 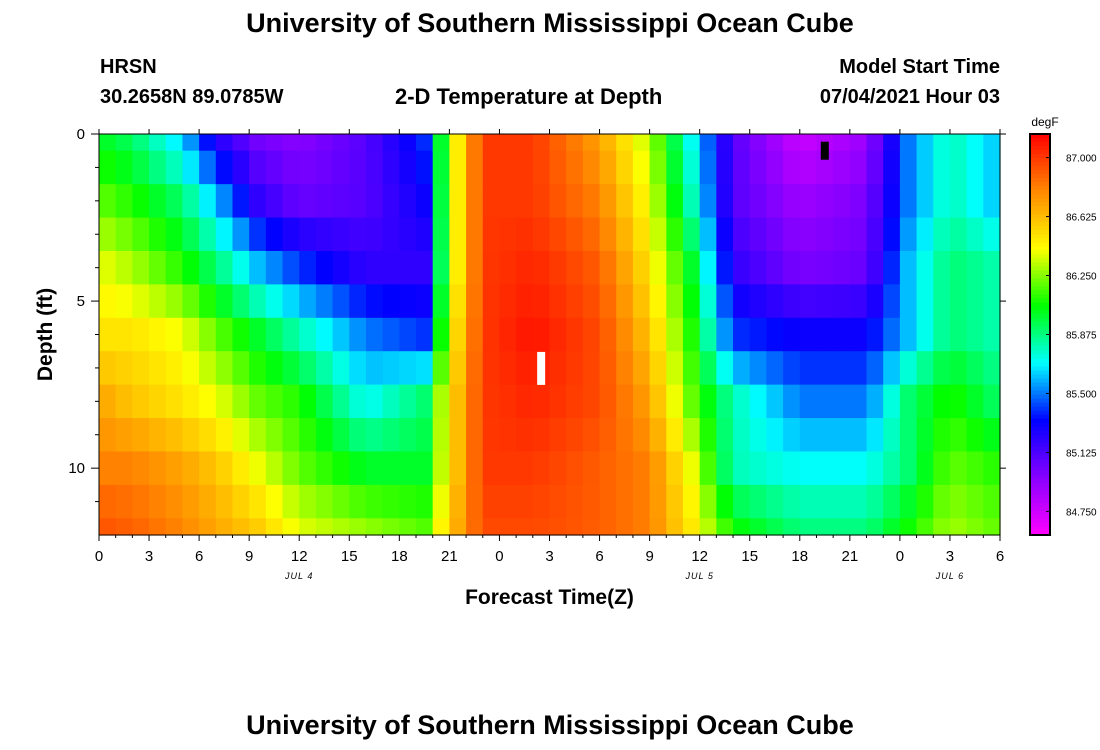 I want to click on colorbar-tick-label: 86.625, so click(x=1081, y=218).